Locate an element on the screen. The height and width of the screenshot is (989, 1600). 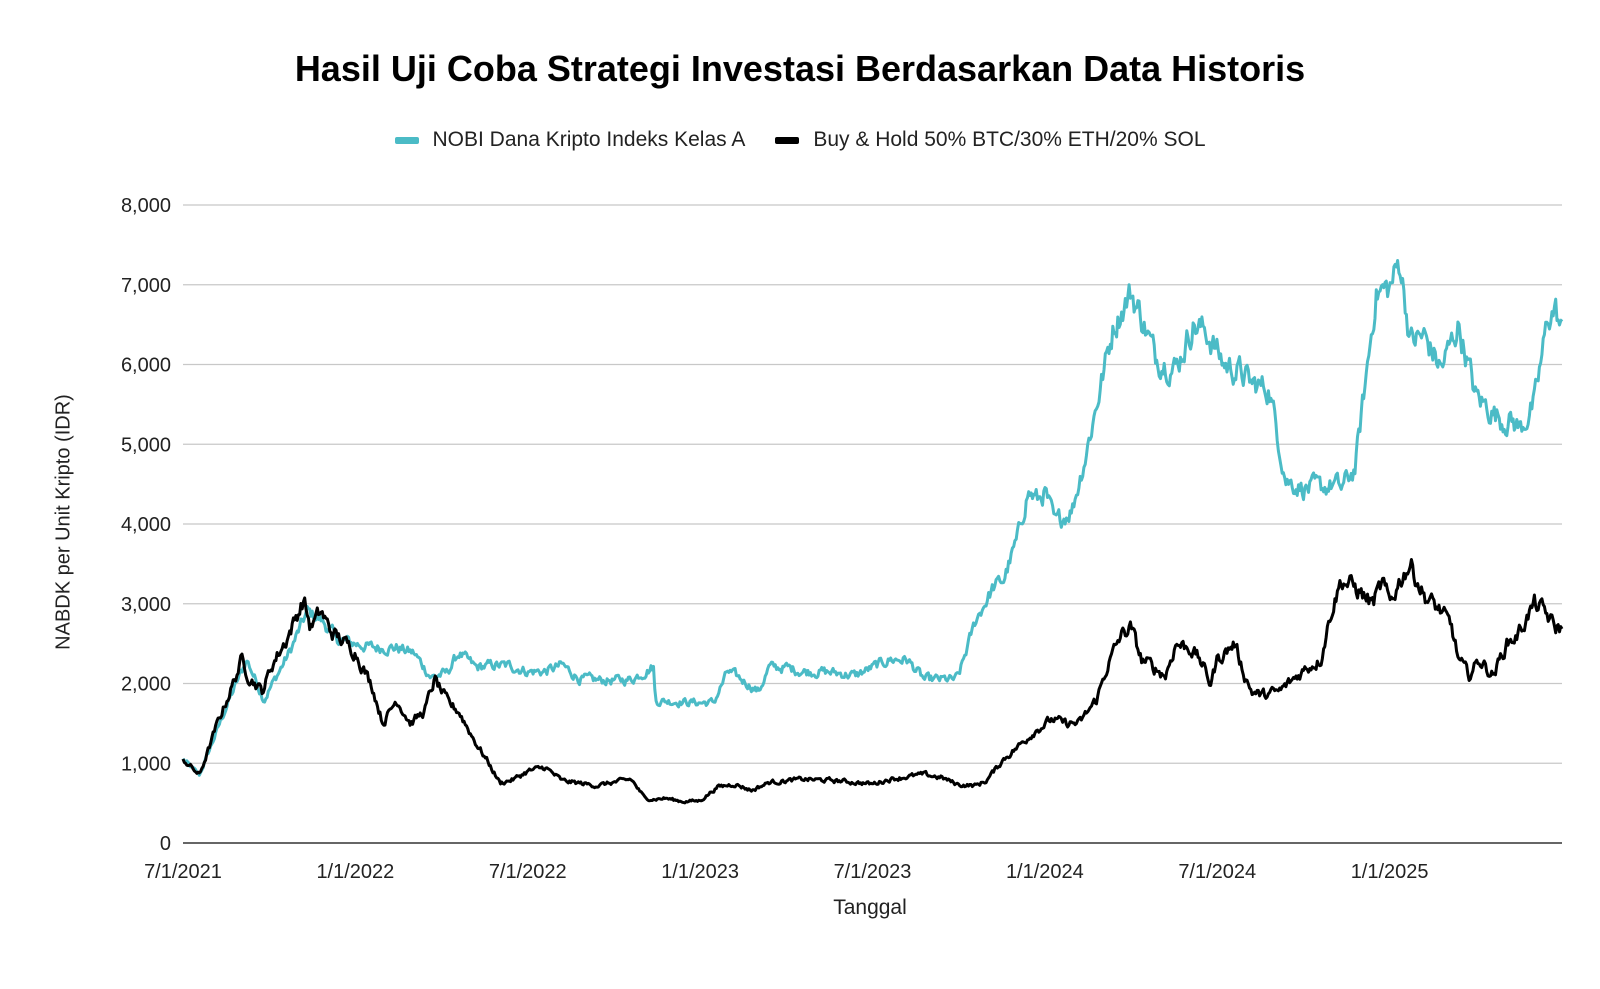
legend-swatch-nobi is located at coordinates (406, 140).